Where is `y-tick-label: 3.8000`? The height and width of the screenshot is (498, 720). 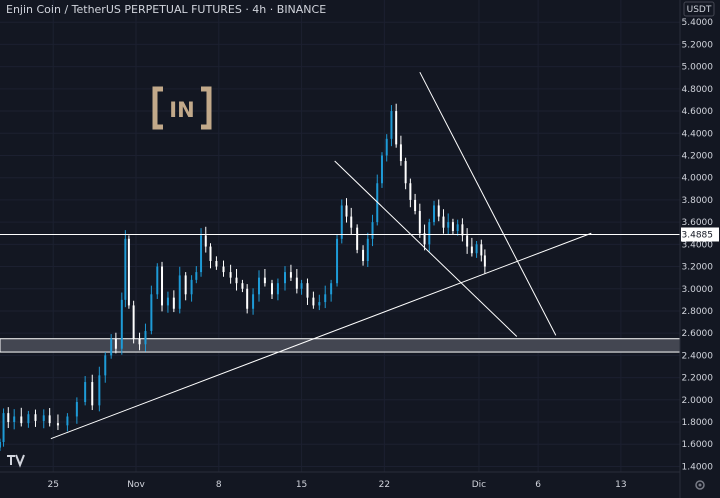
y-tick-label: 3.8000 is located at coordinates (698, 201).